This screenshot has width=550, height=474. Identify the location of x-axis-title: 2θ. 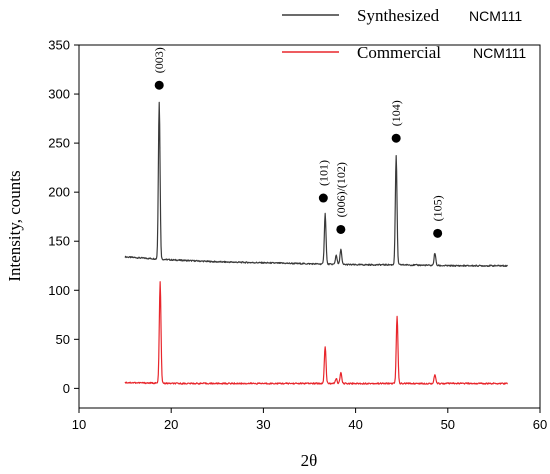
(309, 460).